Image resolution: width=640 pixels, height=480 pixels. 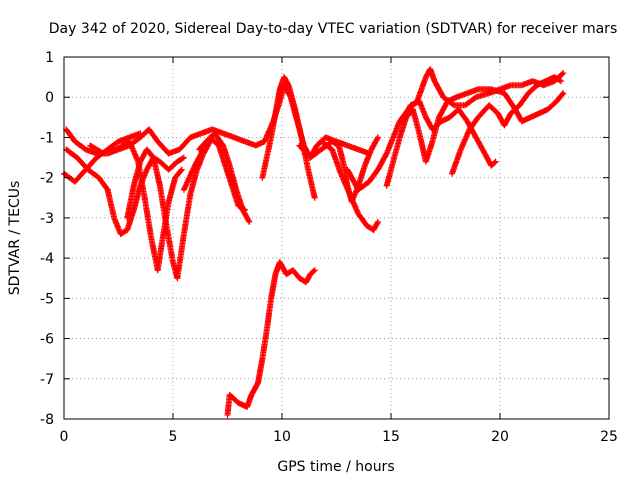 What do you see at coordinates (500, 437) in the screenshot?
I see `x-tick-label: 20` at bounding box center [500, 437].